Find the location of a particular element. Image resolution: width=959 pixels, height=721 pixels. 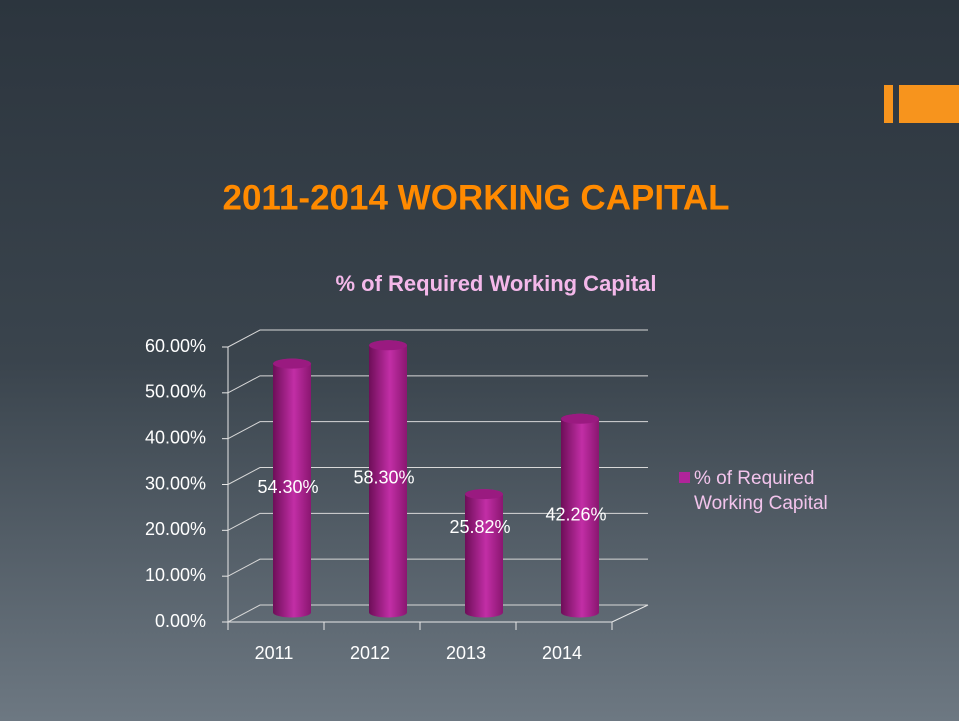

data-label: 54.30% is located at coordinates (287, 487).